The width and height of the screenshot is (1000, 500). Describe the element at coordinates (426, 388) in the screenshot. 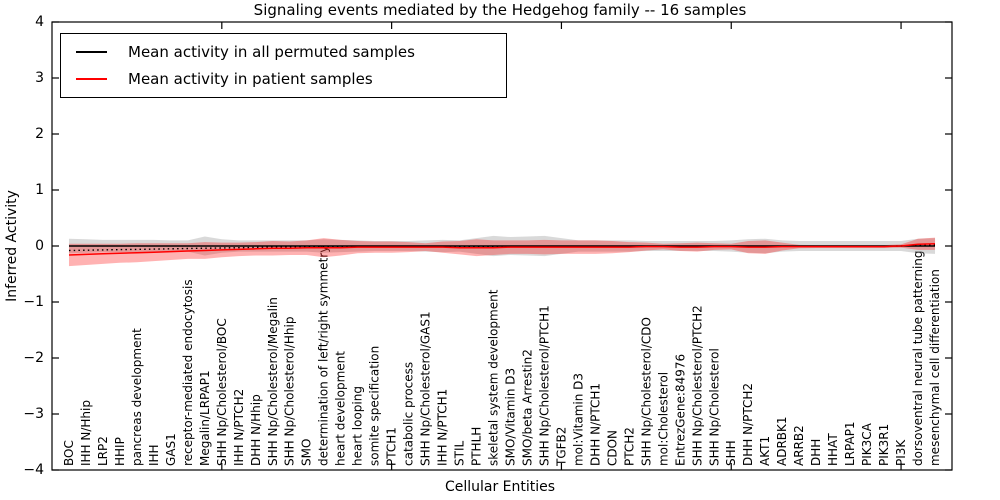

I see `x-category-label: SHH Np/Cholesterol/GAS1` at that location.